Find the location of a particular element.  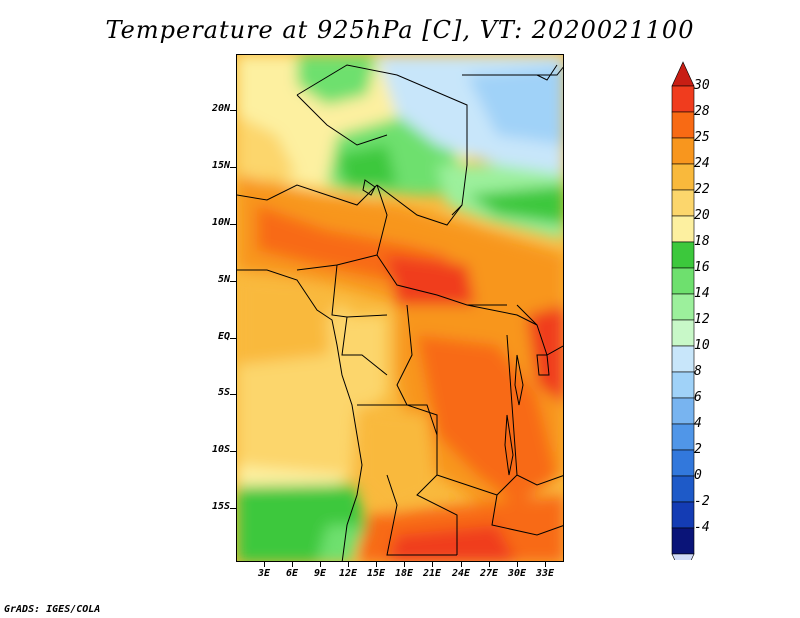

colorbar-label: 6 is located at coordinates (698, 397).